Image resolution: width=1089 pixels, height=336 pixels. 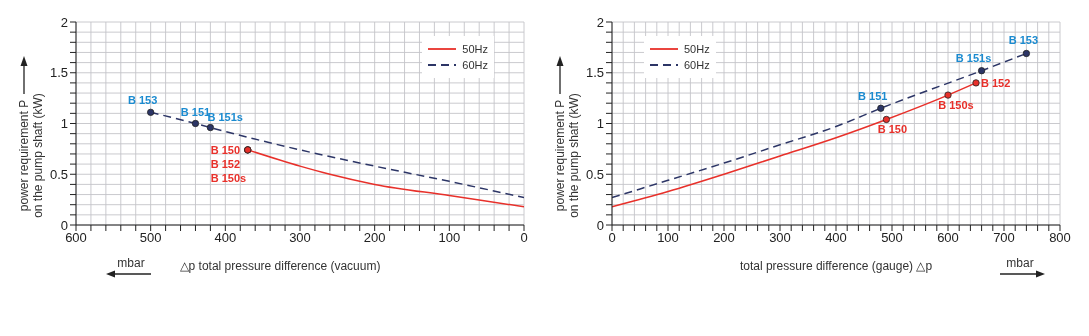 I want to click on x-axis-title: total pressure difference (gauge) △p, so click(x=836, y=266).